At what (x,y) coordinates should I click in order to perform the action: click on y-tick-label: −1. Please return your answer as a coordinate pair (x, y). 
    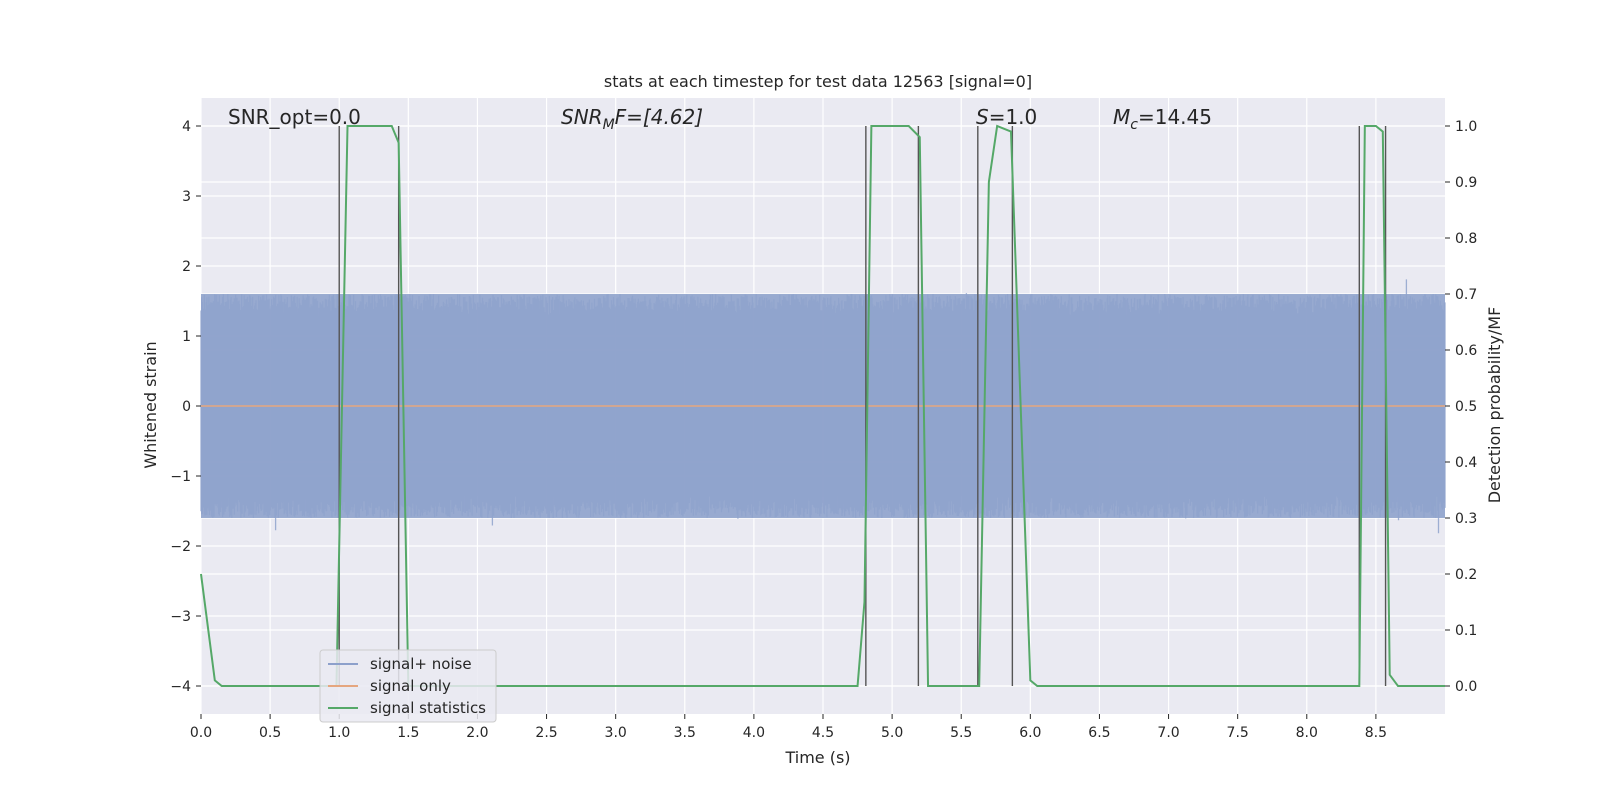
    Looking at the image, I should click on (180, 477).